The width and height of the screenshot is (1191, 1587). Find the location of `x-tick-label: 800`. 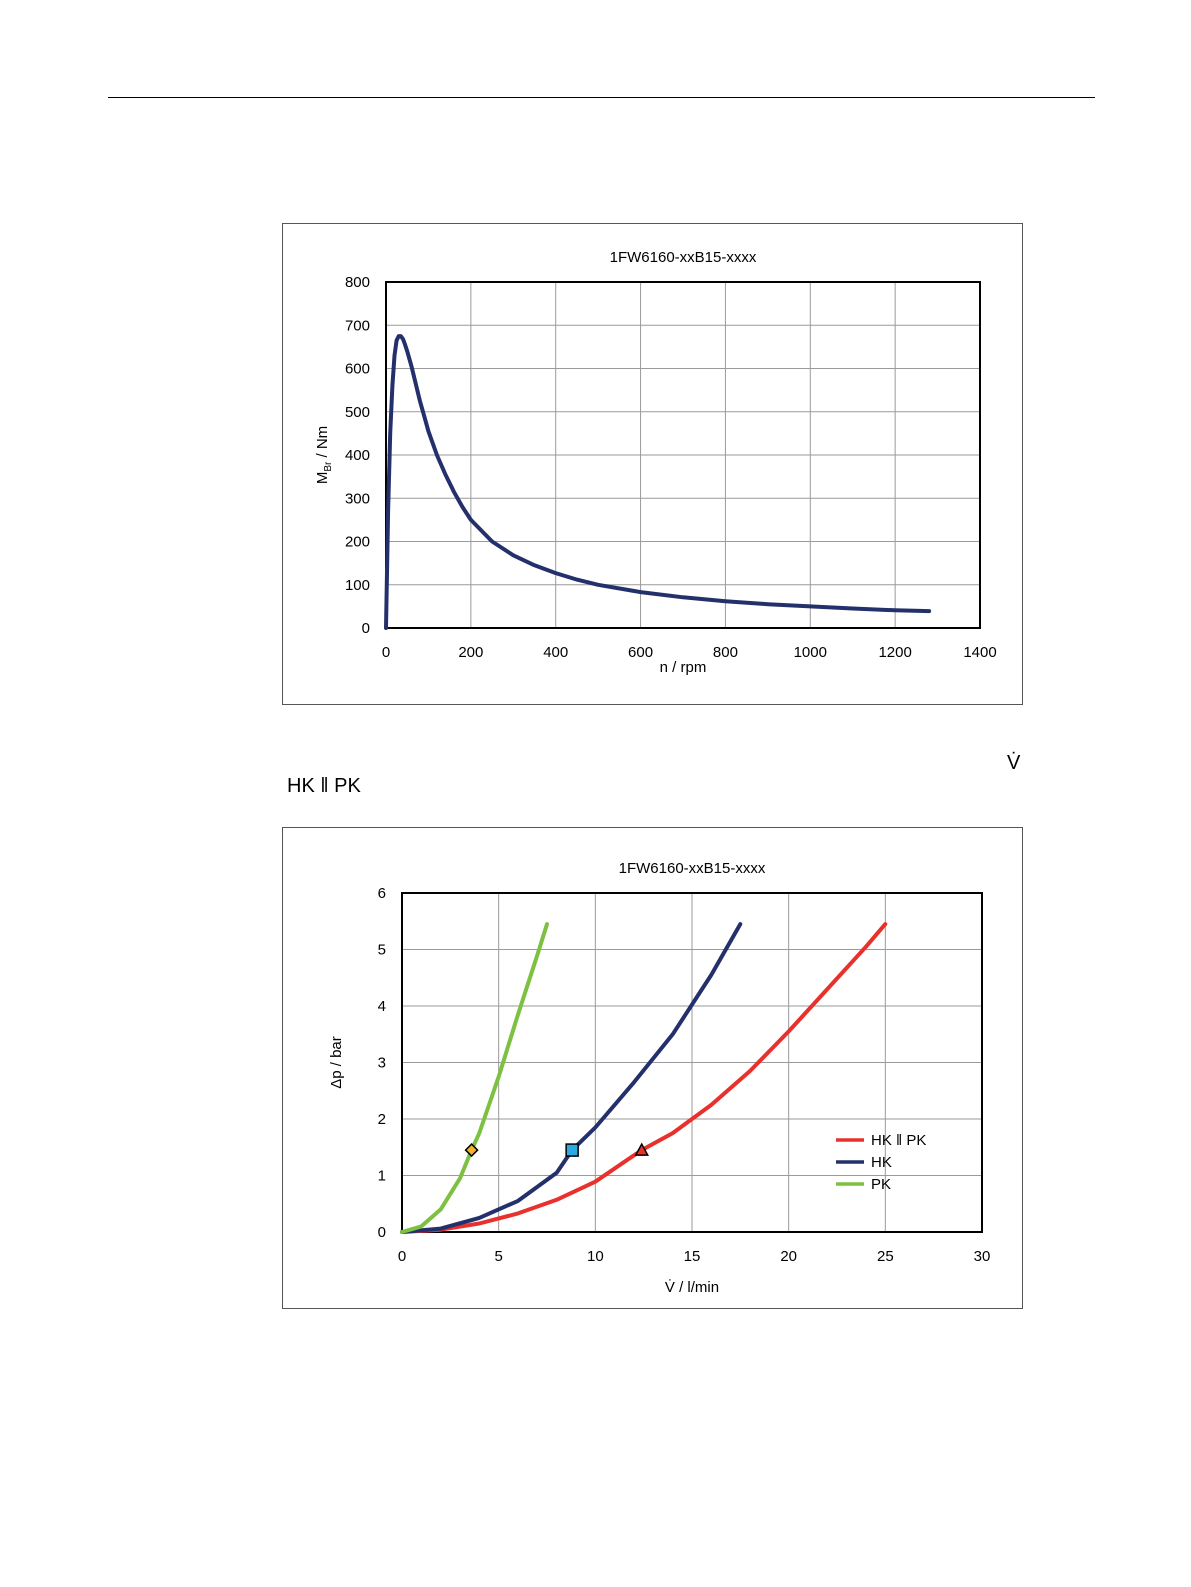

x-tick-label: 800 is located at coordinates (725, 652).